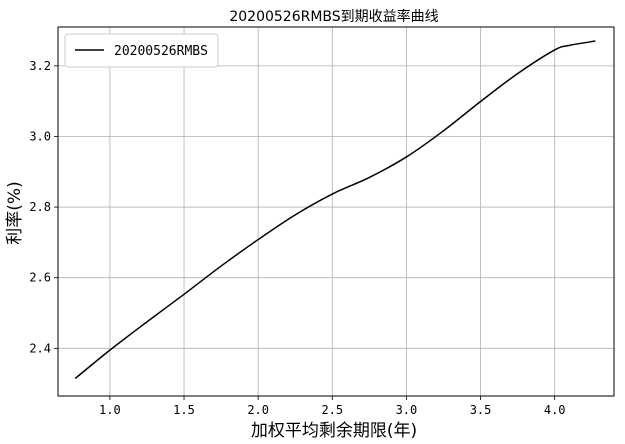  I want to click on legend: 20200526RMBS, so click(141, 50).